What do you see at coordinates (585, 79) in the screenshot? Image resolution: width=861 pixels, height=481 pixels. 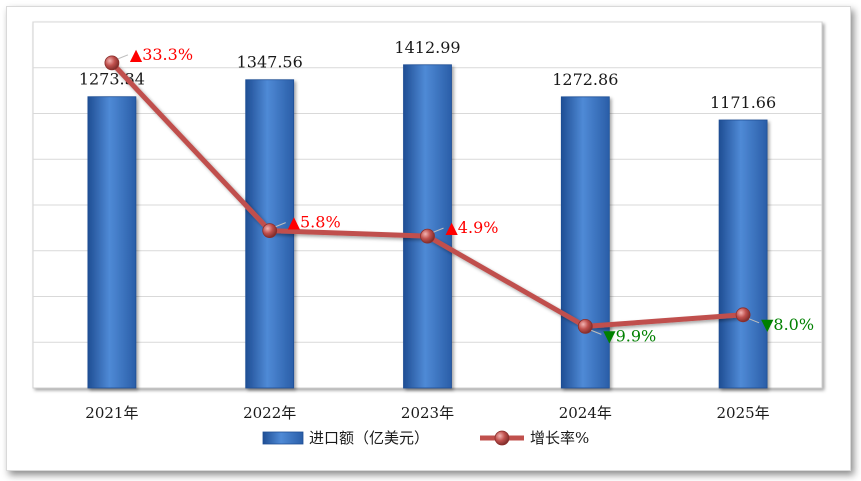 I see `bar-value-label: 1272.86` at bounding box center [585, 79].